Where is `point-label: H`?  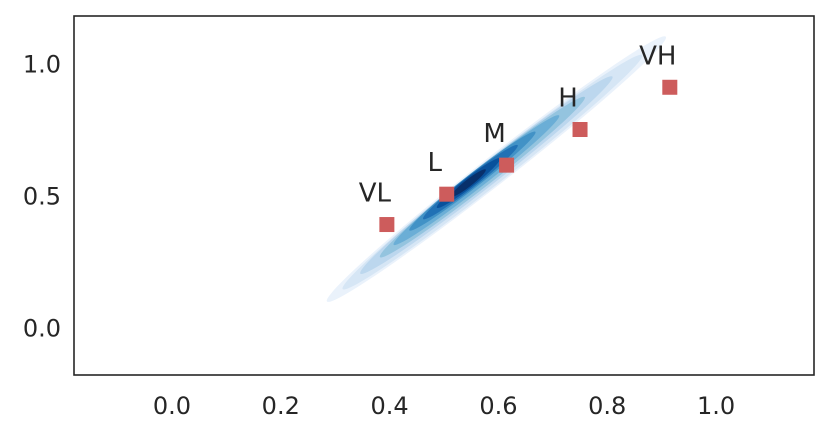
point-label: H is located at coordinates (568, 99).